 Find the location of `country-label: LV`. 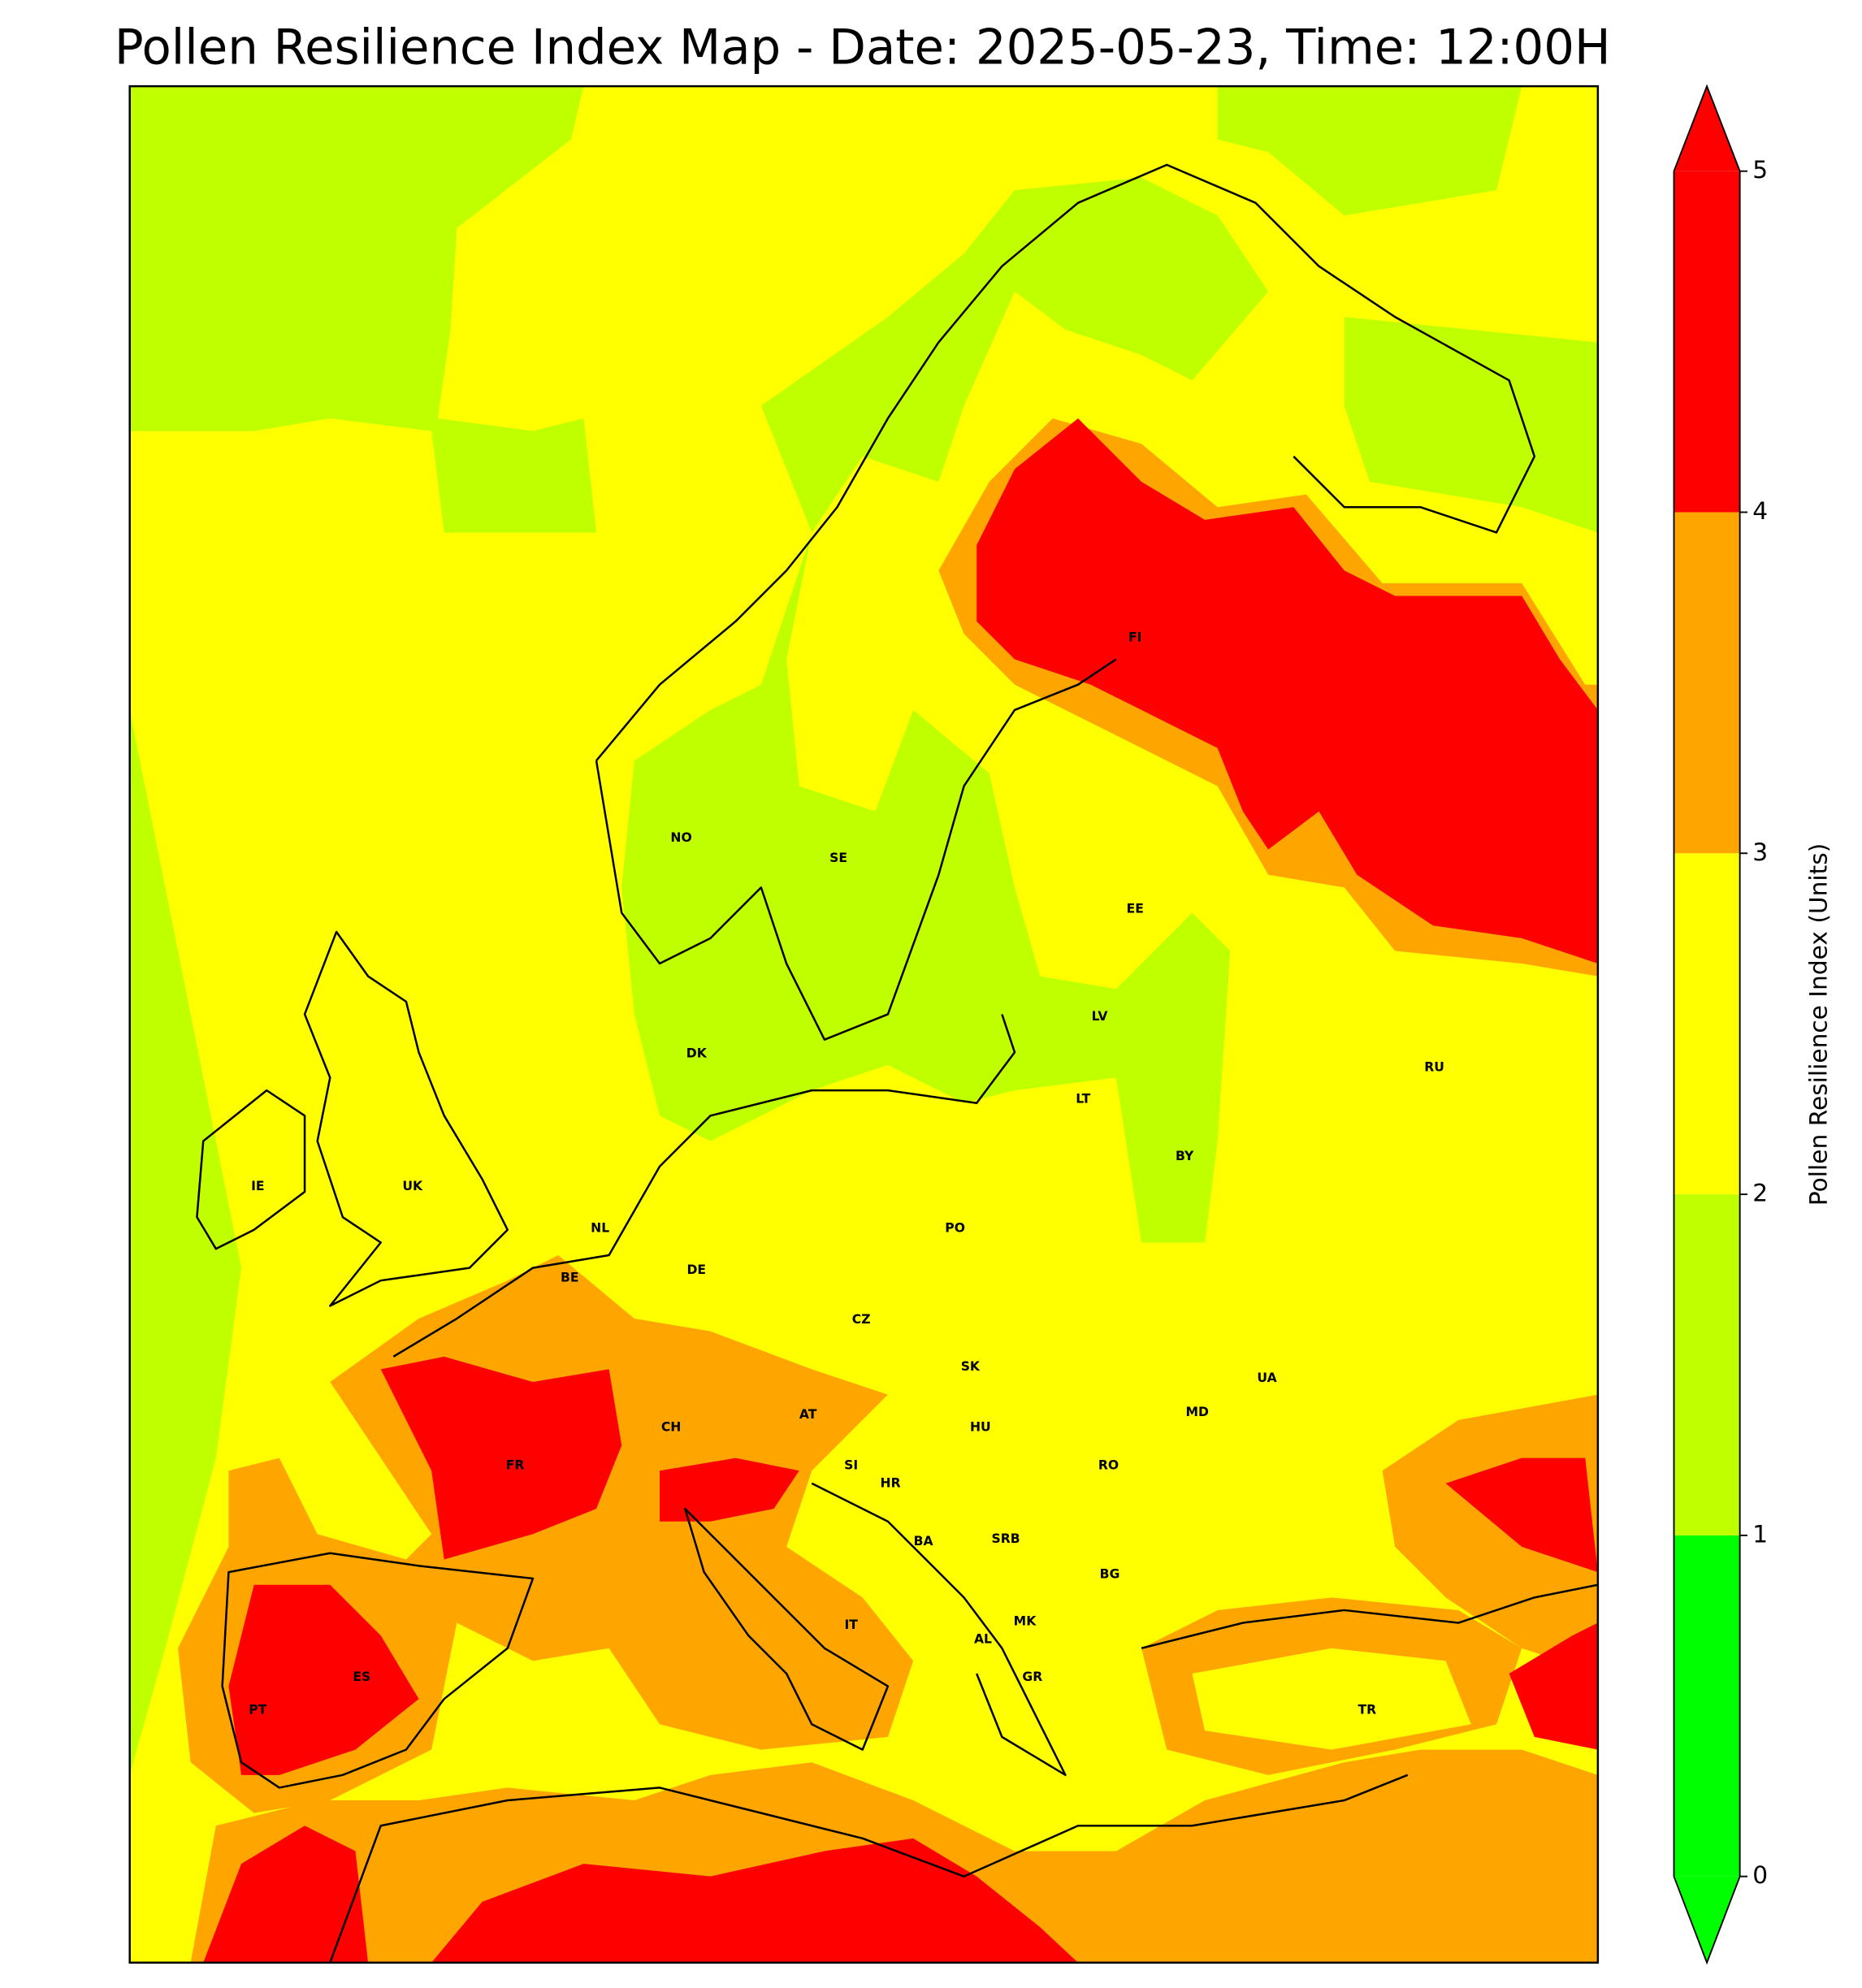

country-label: LV is located at coordinates (1100, 1016).